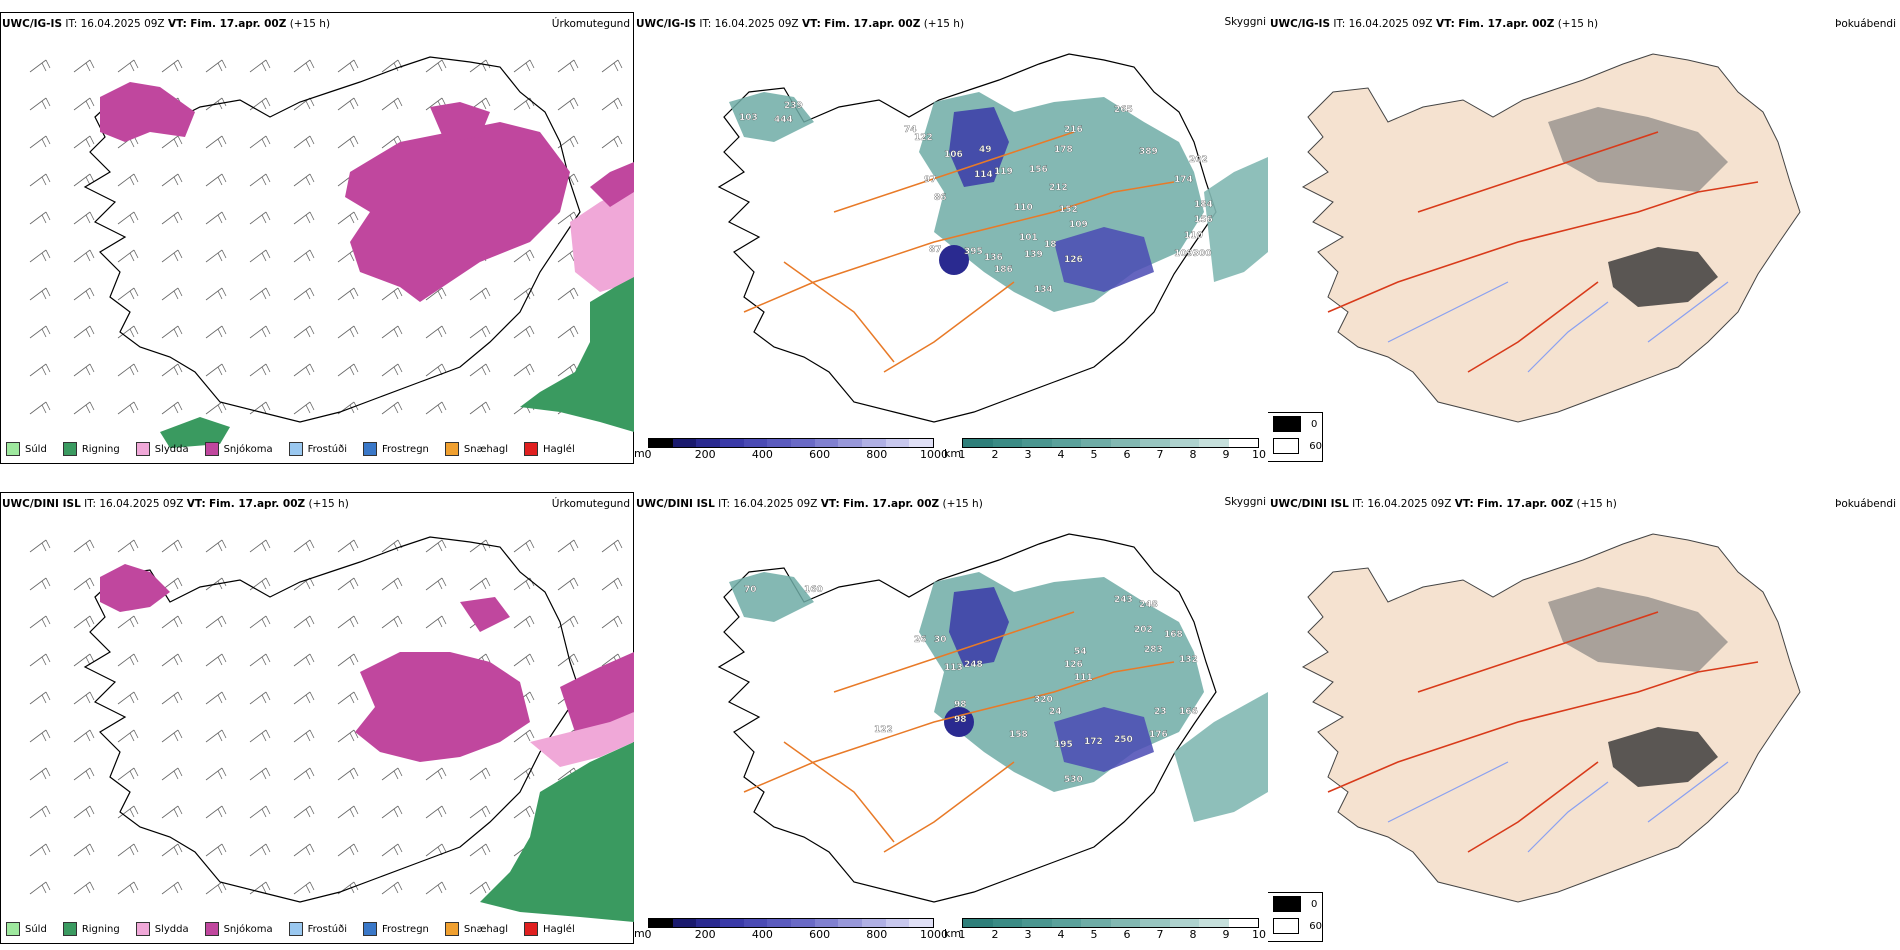  Describe the element at coordinates (26, 449) in the screenshot. I see `precip-legend-item: Súld` at that location.